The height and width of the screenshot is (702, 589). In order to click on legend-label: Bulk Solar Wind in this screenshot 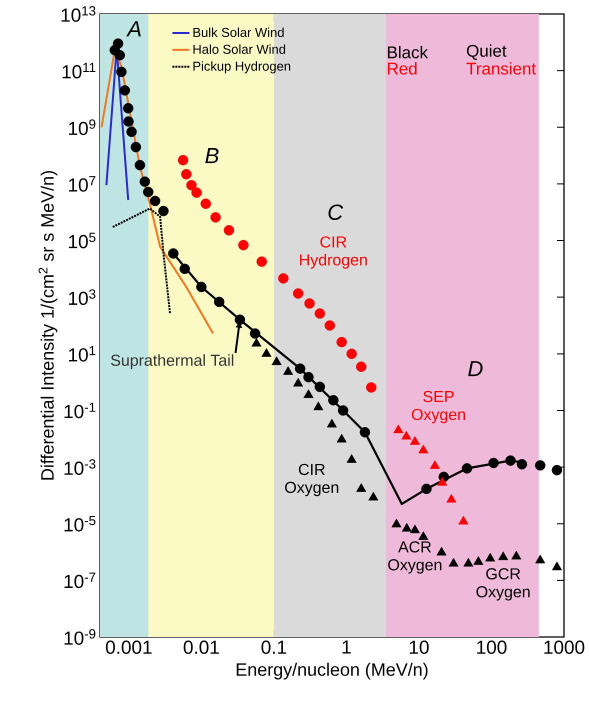, I will do `click(238, 33)`.